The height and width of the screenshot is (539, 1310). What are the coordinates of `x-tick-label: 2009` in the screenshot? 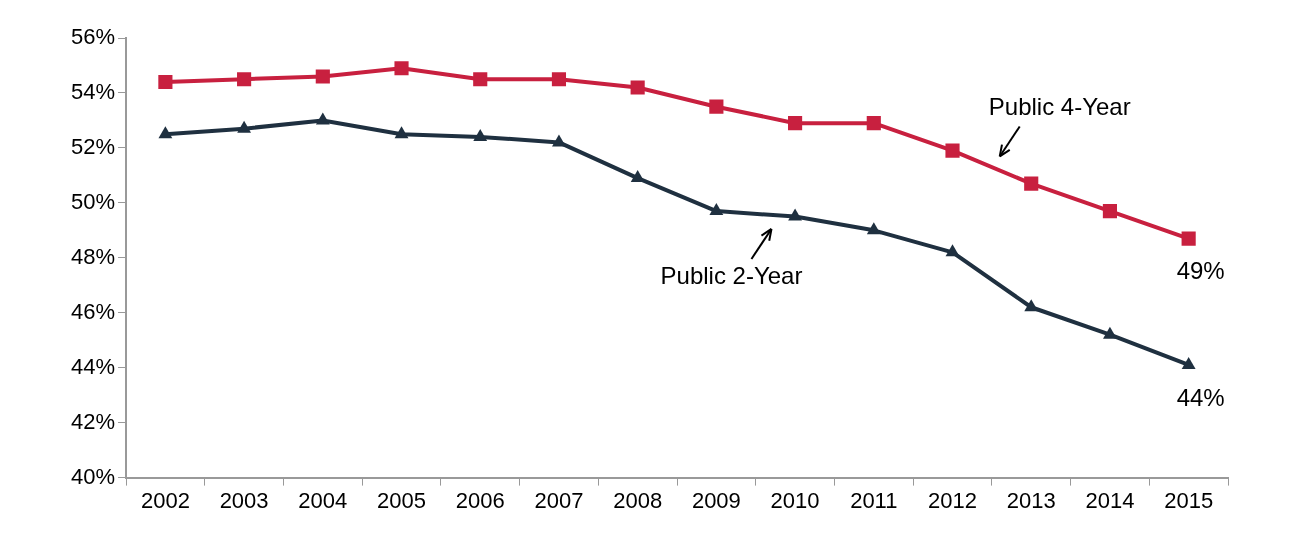 It's located at (716, 500).